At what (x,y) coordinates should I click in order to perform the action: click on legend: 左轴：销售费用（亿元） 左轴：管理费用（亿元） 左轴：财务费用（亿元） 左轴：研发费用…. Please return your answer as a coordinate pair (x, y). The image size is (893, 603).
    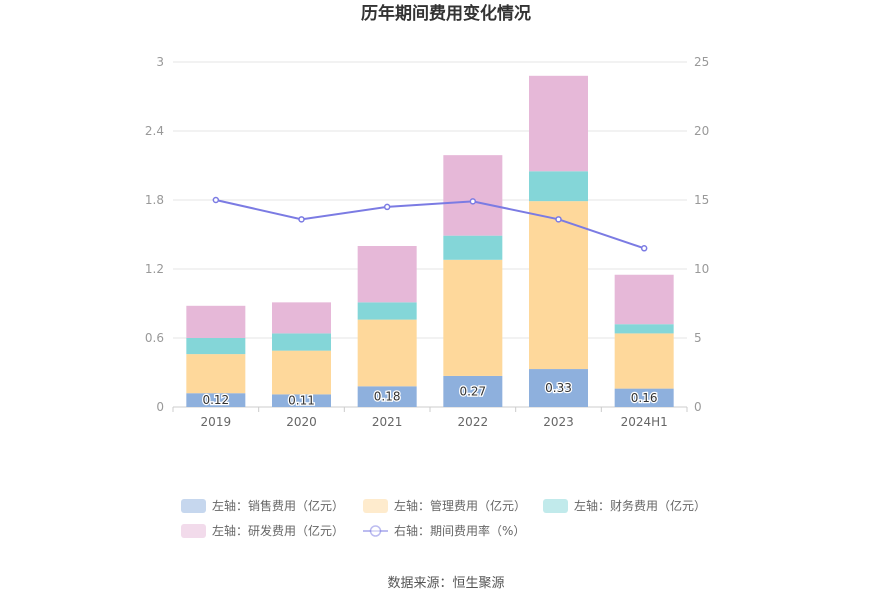
    Looking at the image, I should click on (443, 518).